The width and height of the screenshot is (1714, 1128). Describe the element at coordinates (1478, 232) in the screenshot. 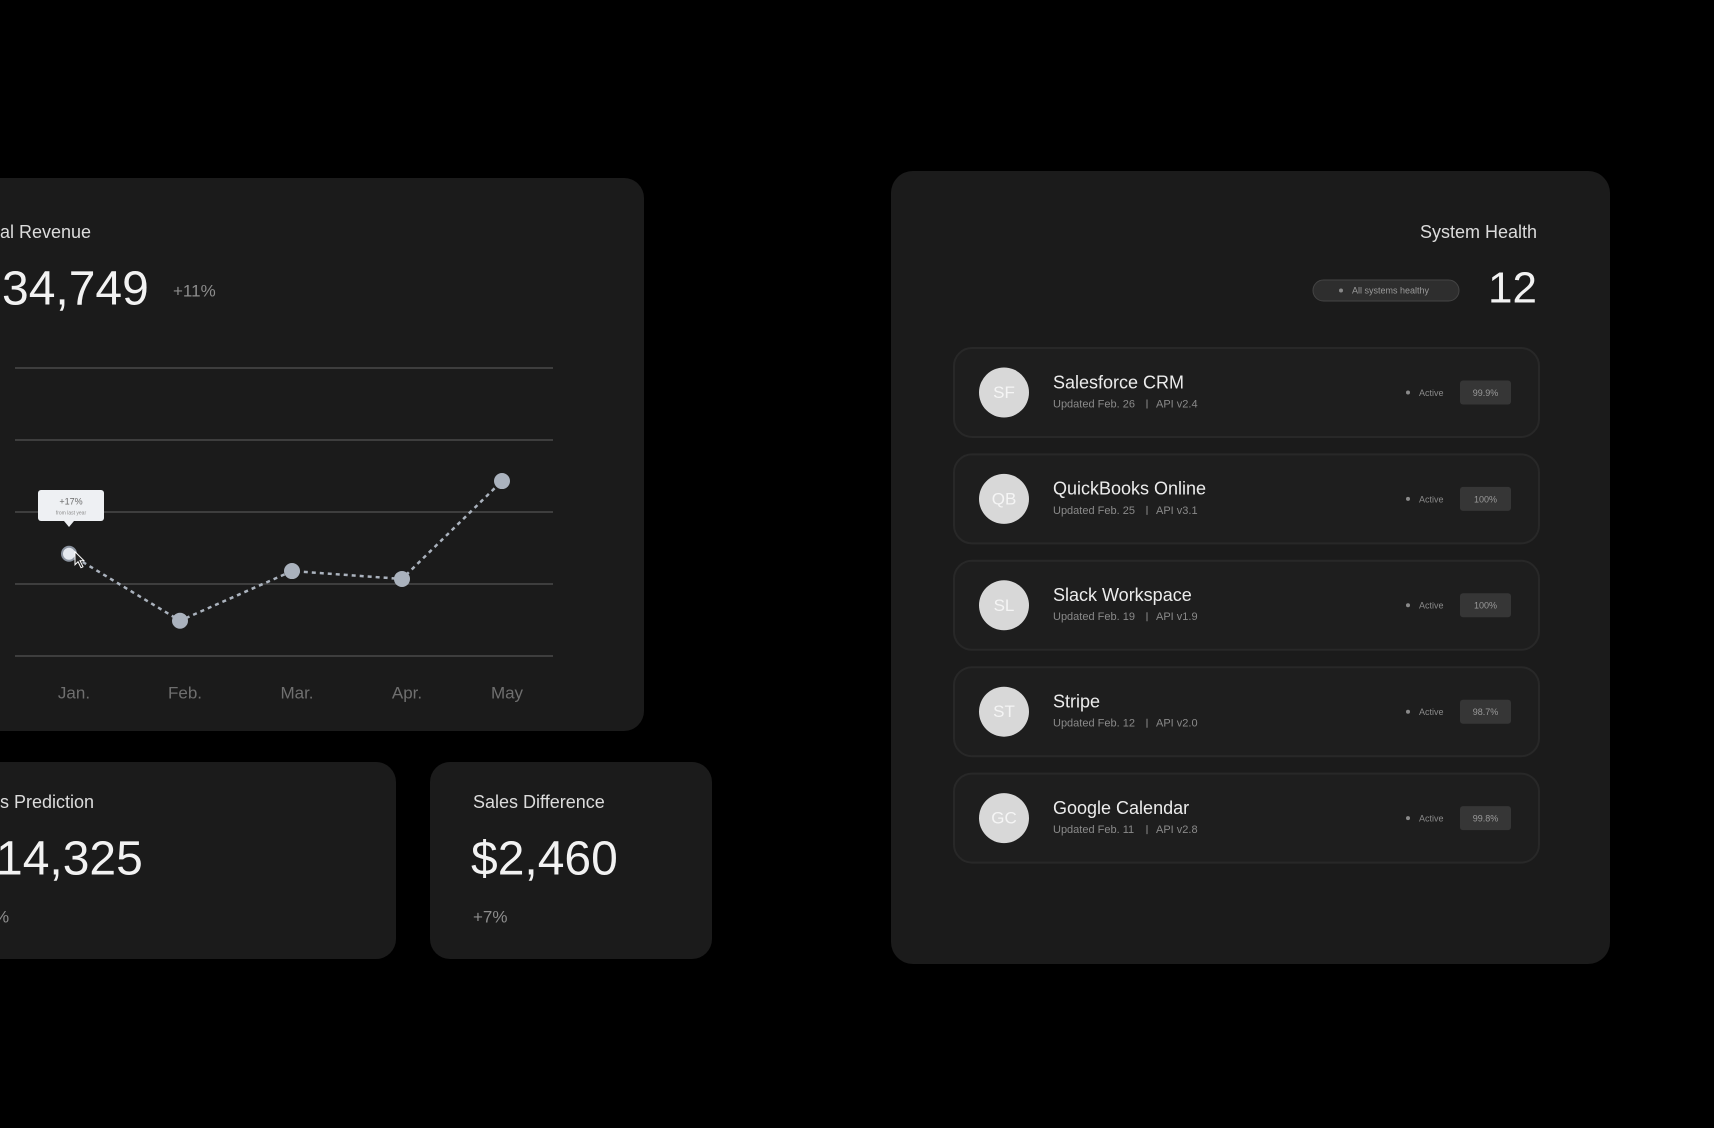

I see `card-title: System Health` at that location.